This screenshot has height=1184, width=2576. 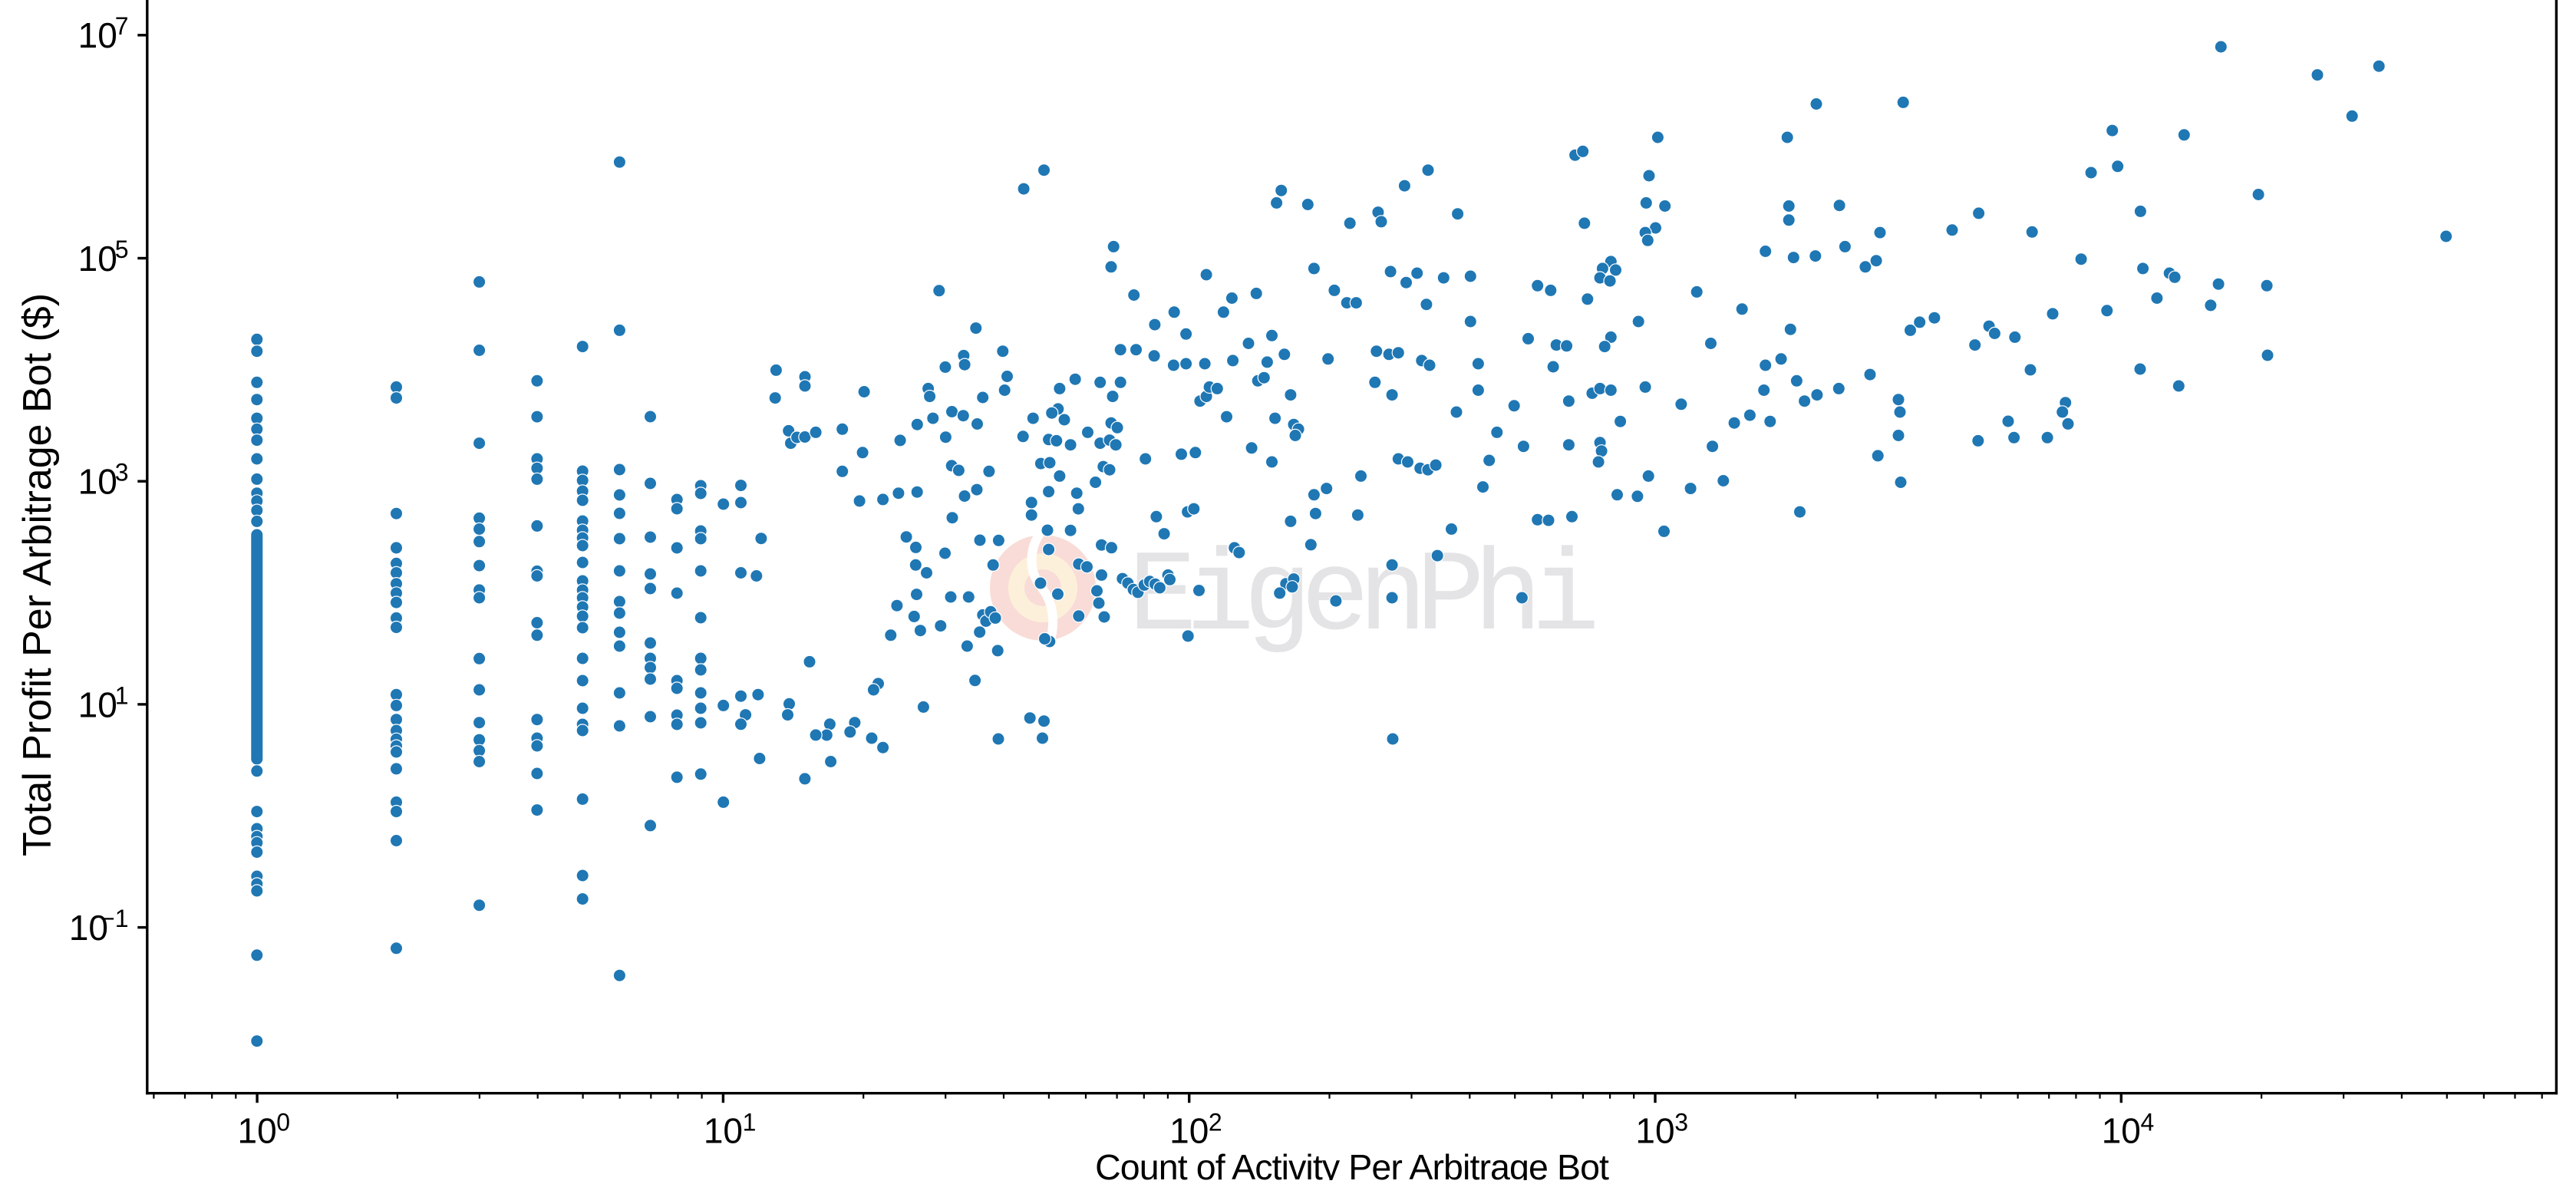 I want to click on svg-text:Total Profit Per Arbitrage Bot: Total Profit Per Arbitrage Bot ($), so click(x=37, y=574).